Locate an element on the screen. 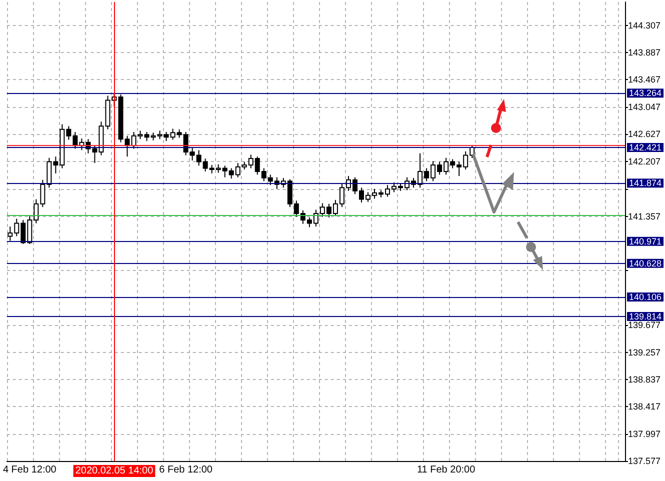 This screenshot has height=481, width=665. y-tick-label: 137.997 is located at coordinates (644, 433).